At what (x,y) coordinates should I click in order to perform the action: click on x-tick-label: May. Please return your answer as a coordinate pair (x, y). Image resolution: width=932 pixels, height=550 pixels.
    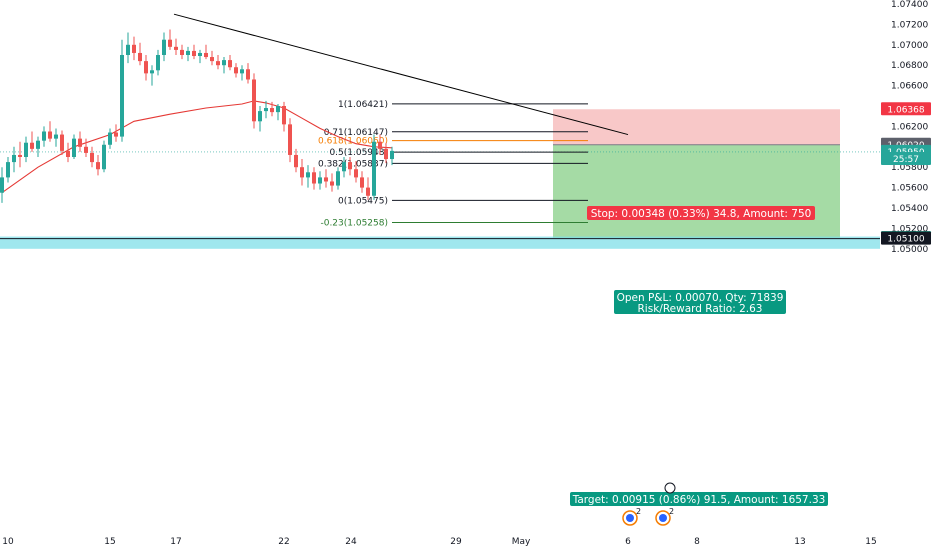
    Looking at the image, I should click on (521, 542).